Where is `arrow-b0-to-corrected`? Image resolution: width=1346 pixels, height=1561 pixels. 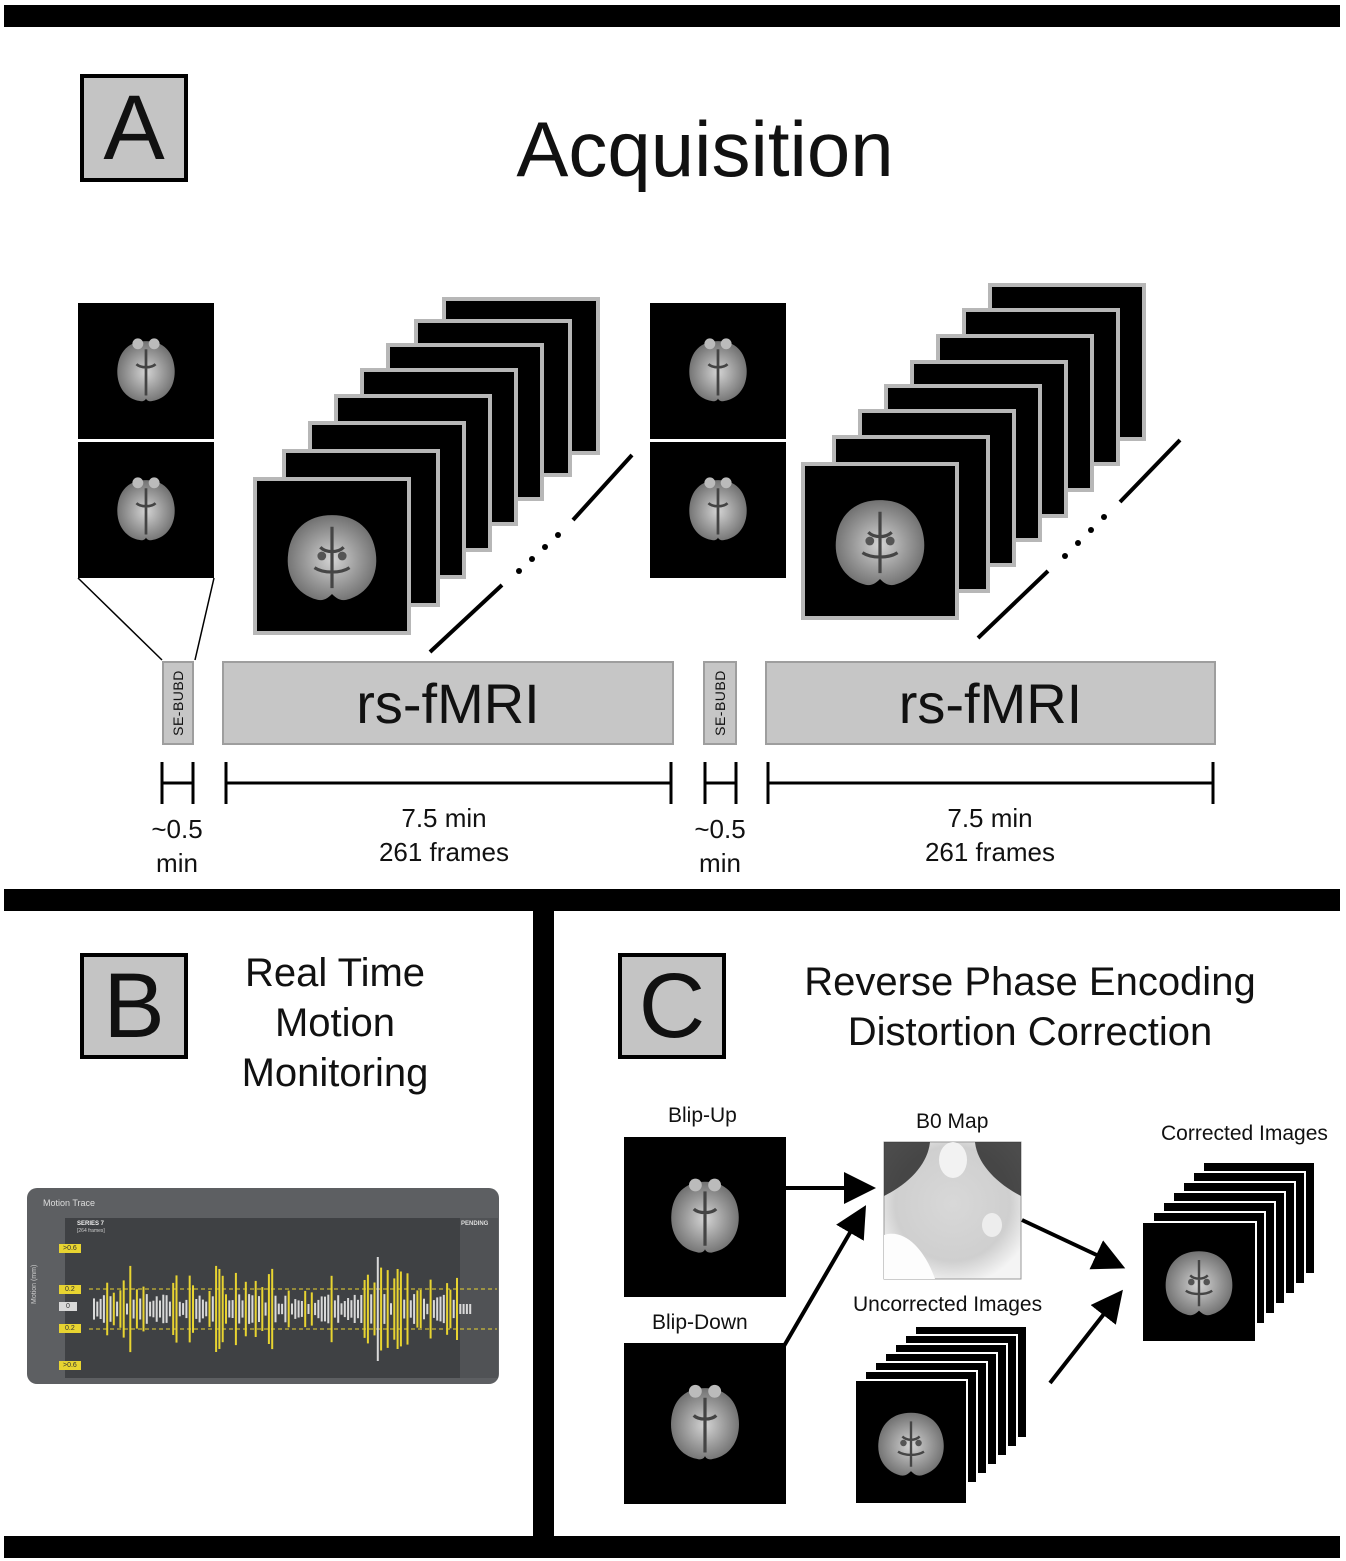
arrow-b0-to-corrected is located at coordinates (1073, 1244).